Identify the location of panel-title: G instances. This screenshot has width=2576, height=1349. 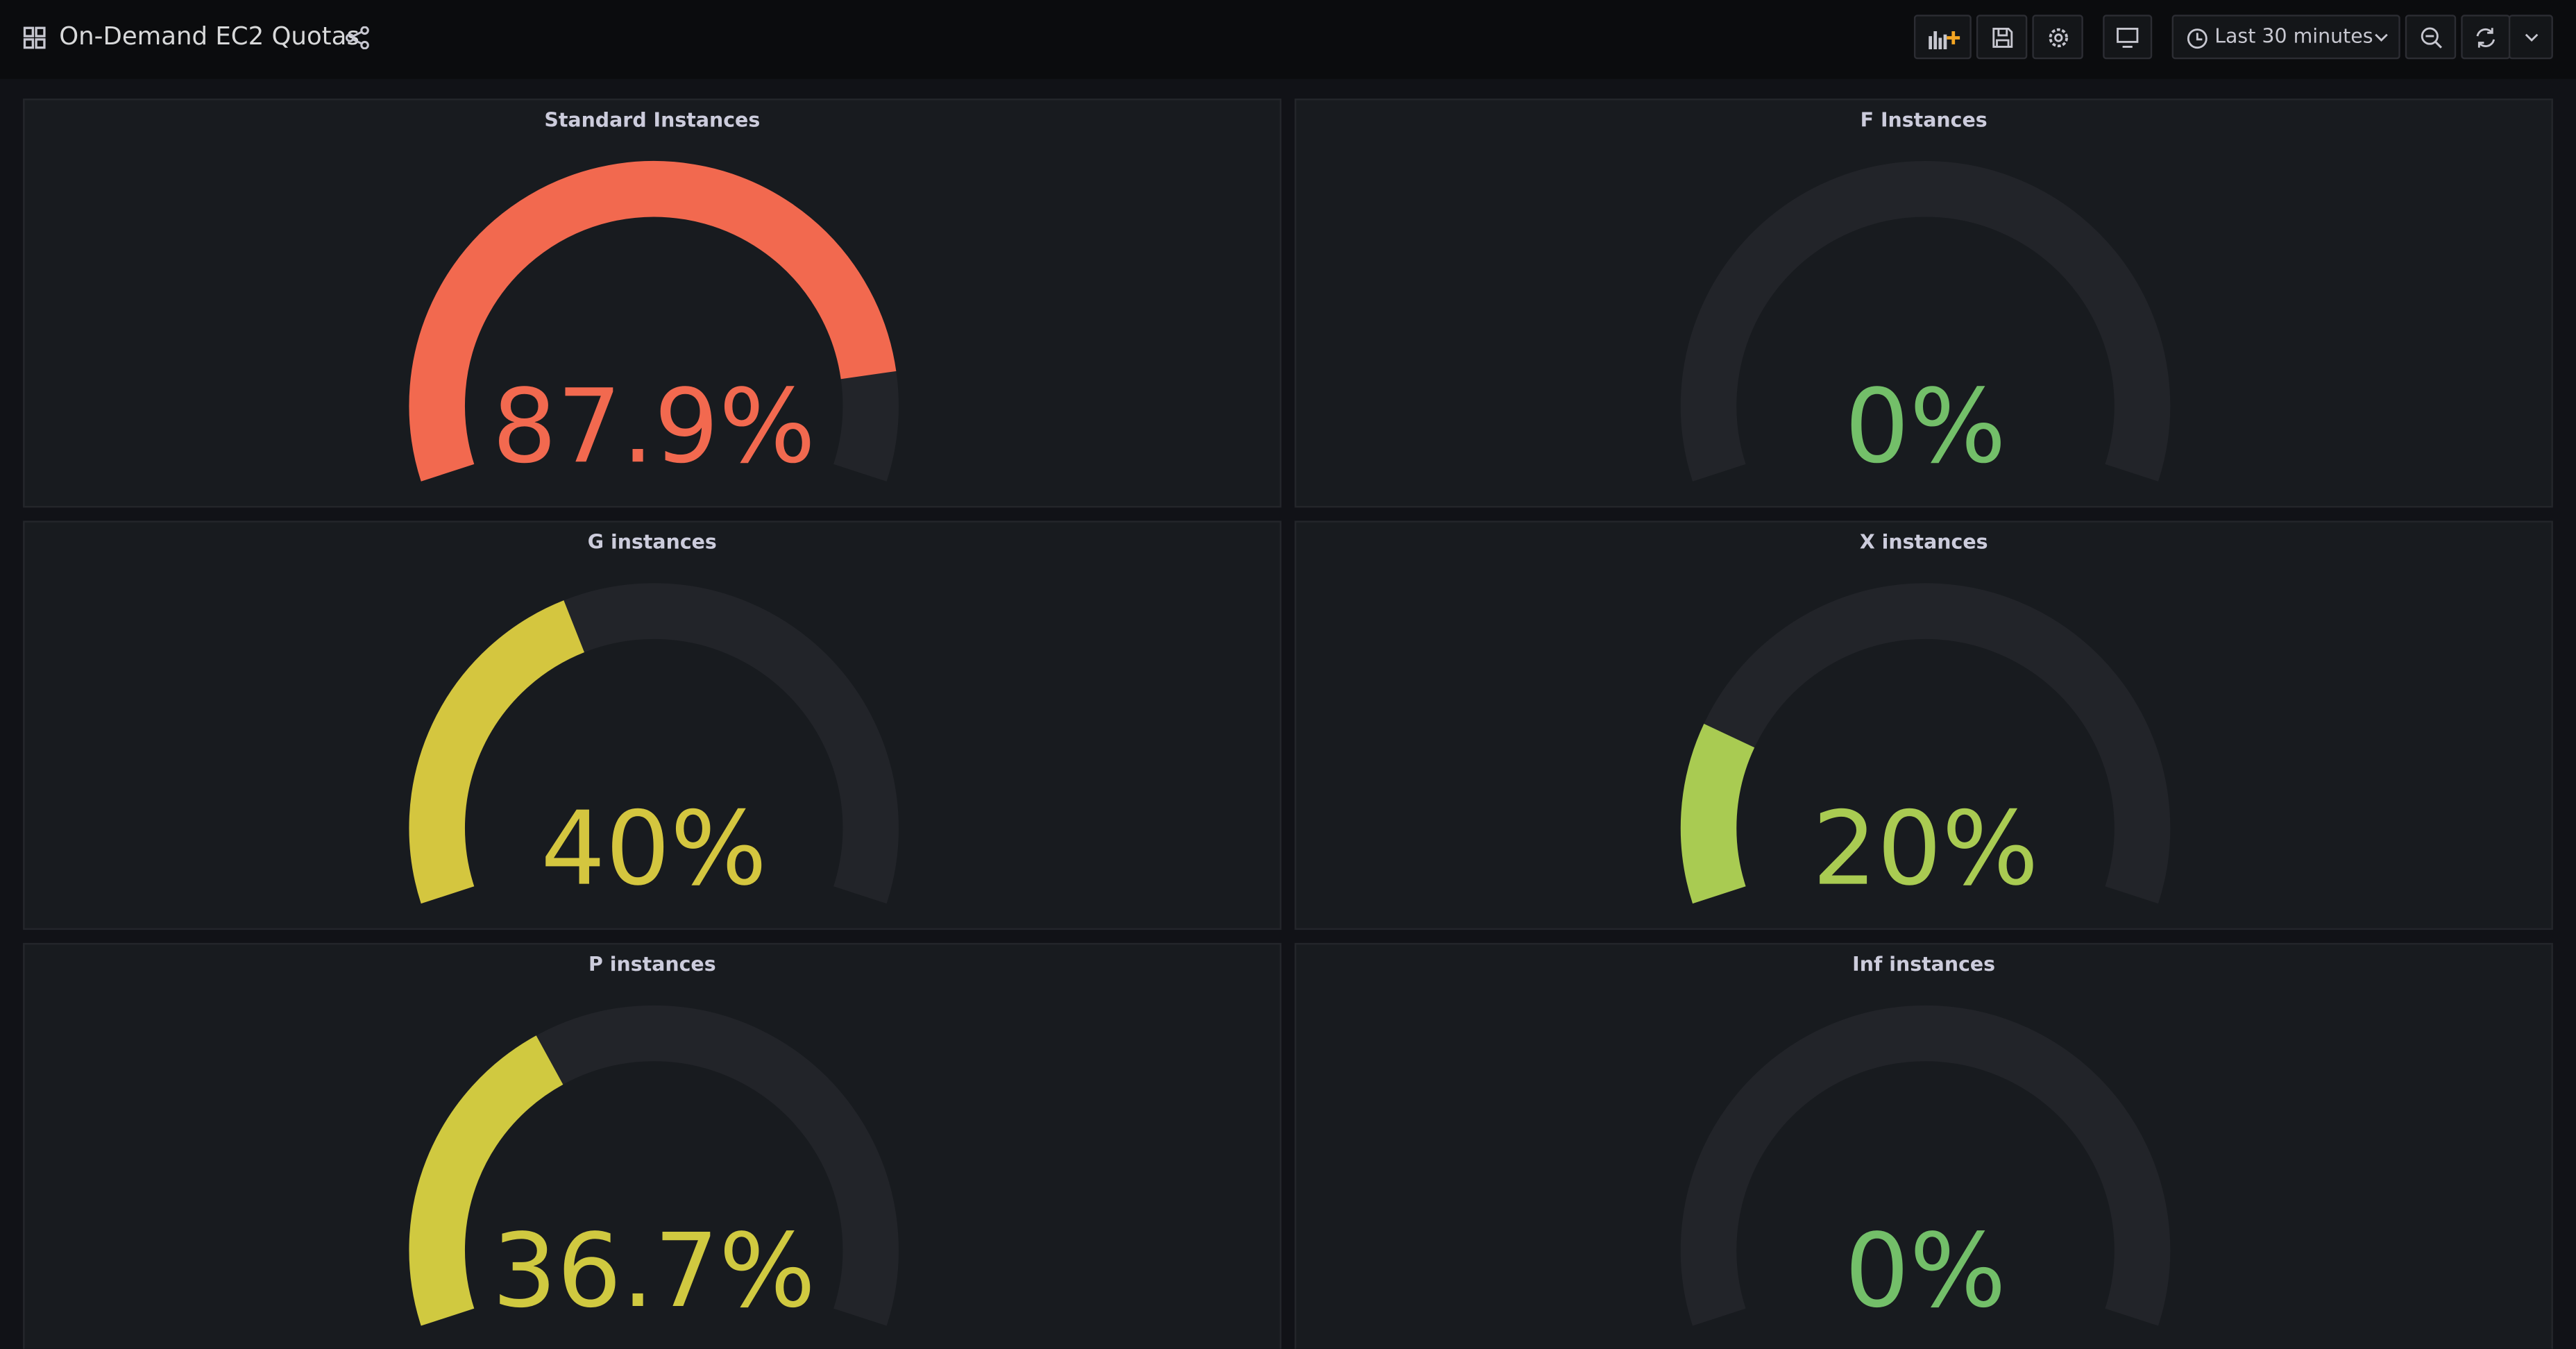
(652, 542).